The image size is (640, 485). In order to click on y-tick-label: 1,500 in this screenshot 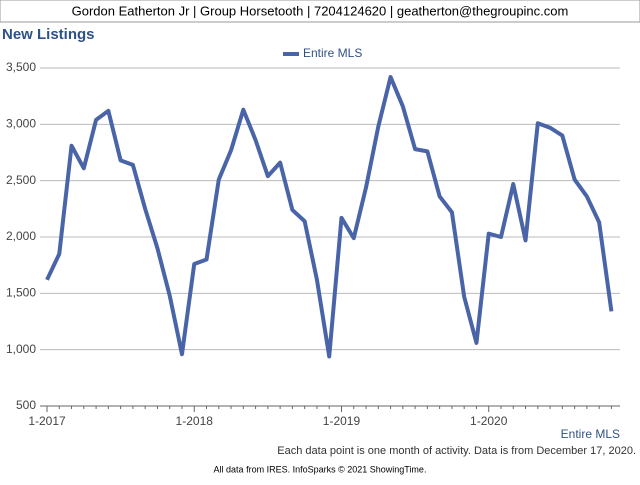, I will do `click(21, 293)`.